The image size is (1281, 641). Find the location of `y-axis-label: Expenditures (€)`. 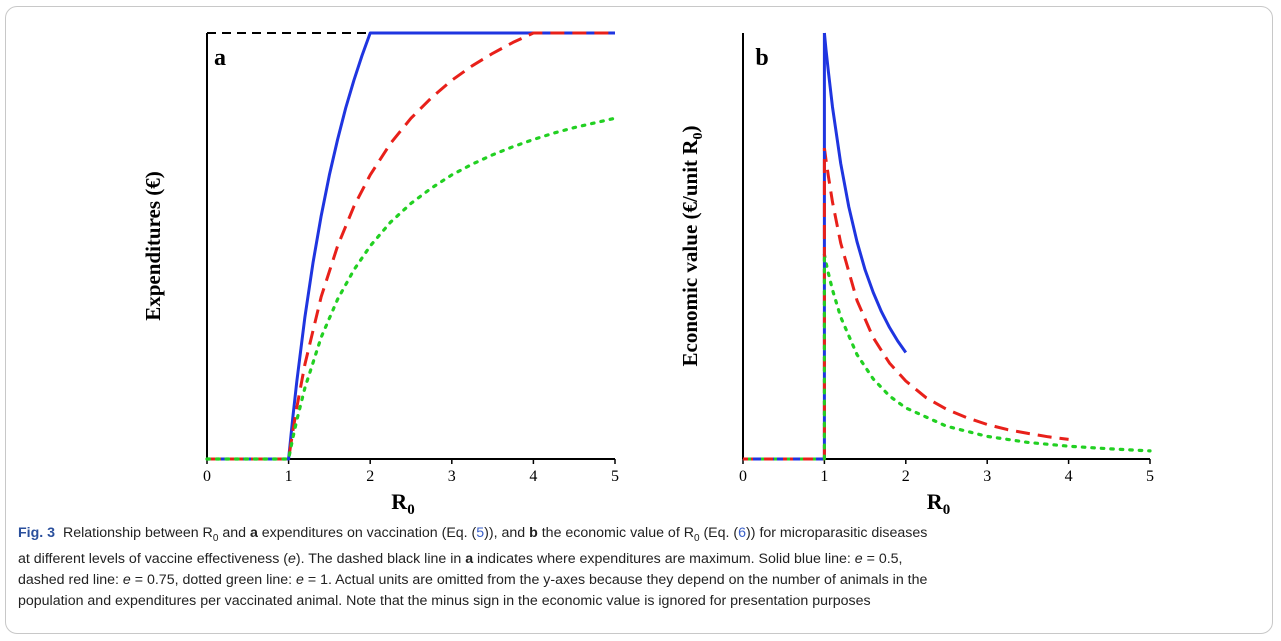

y-axis-label: Expenditures (€) is located at coordinates (153, 246).